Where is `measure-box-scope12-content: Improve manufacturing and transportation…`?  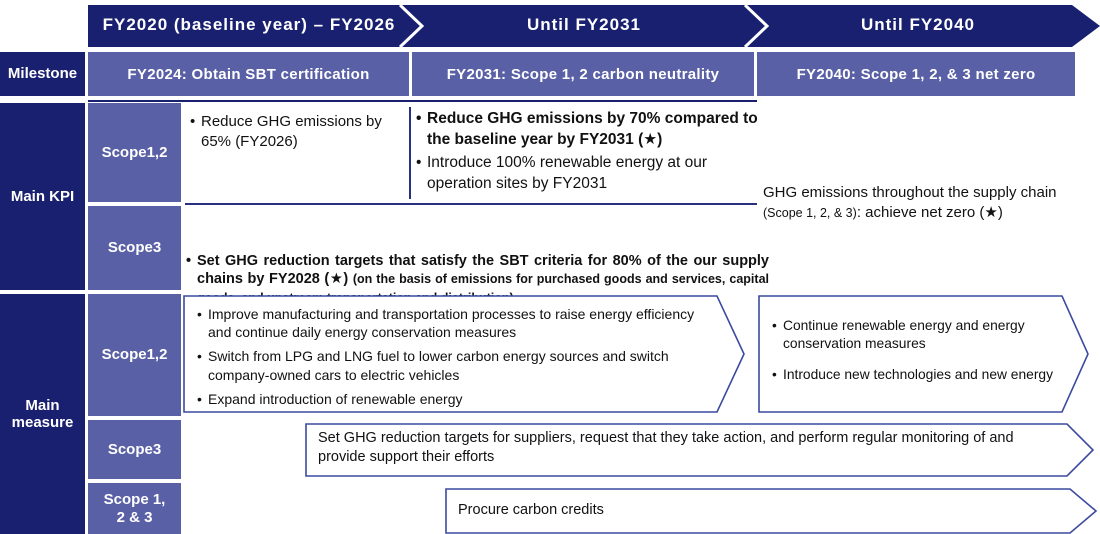 measure-box-scope12-content: Improve manufacturing and transportation… is located at coordinates (450, 356).